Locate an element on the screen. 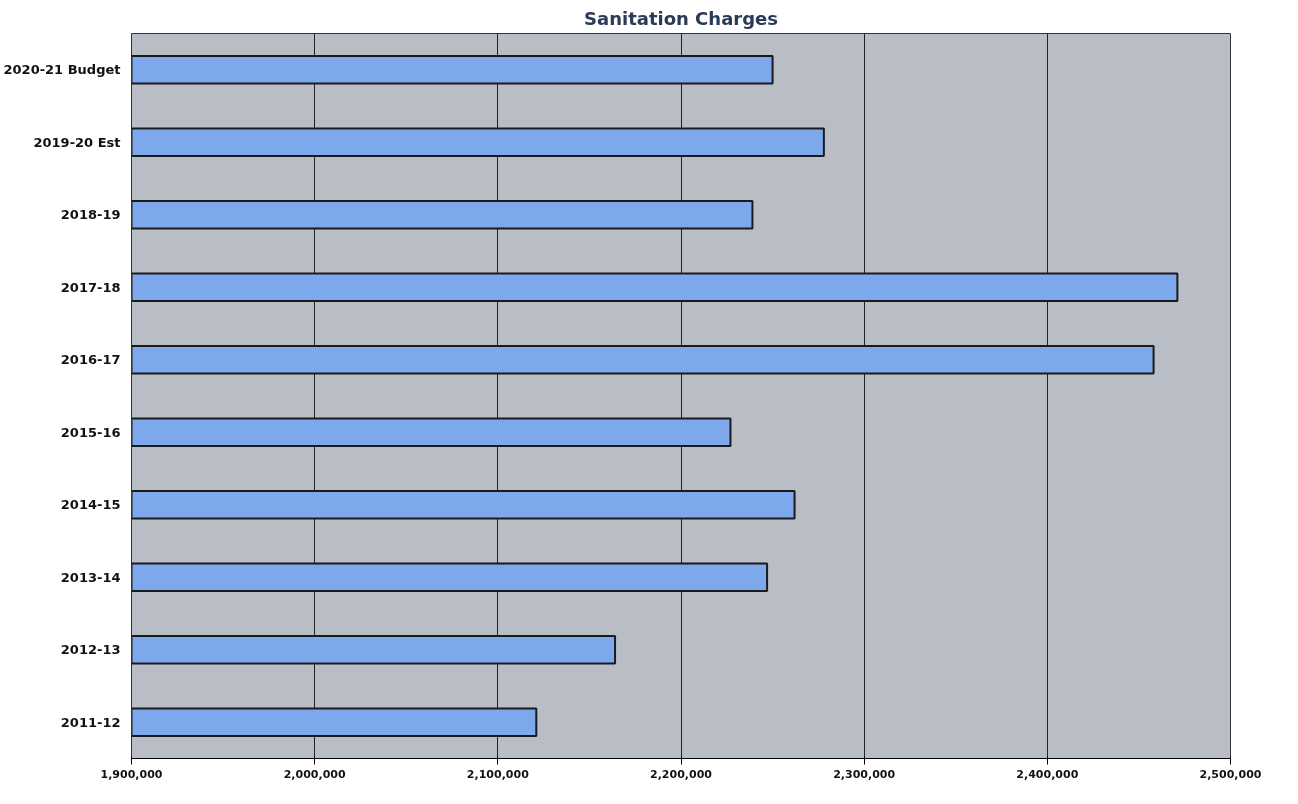 The image size is (1298, 804). y-tick-label: 2019-20 Est is located at coordinates (77, 142).